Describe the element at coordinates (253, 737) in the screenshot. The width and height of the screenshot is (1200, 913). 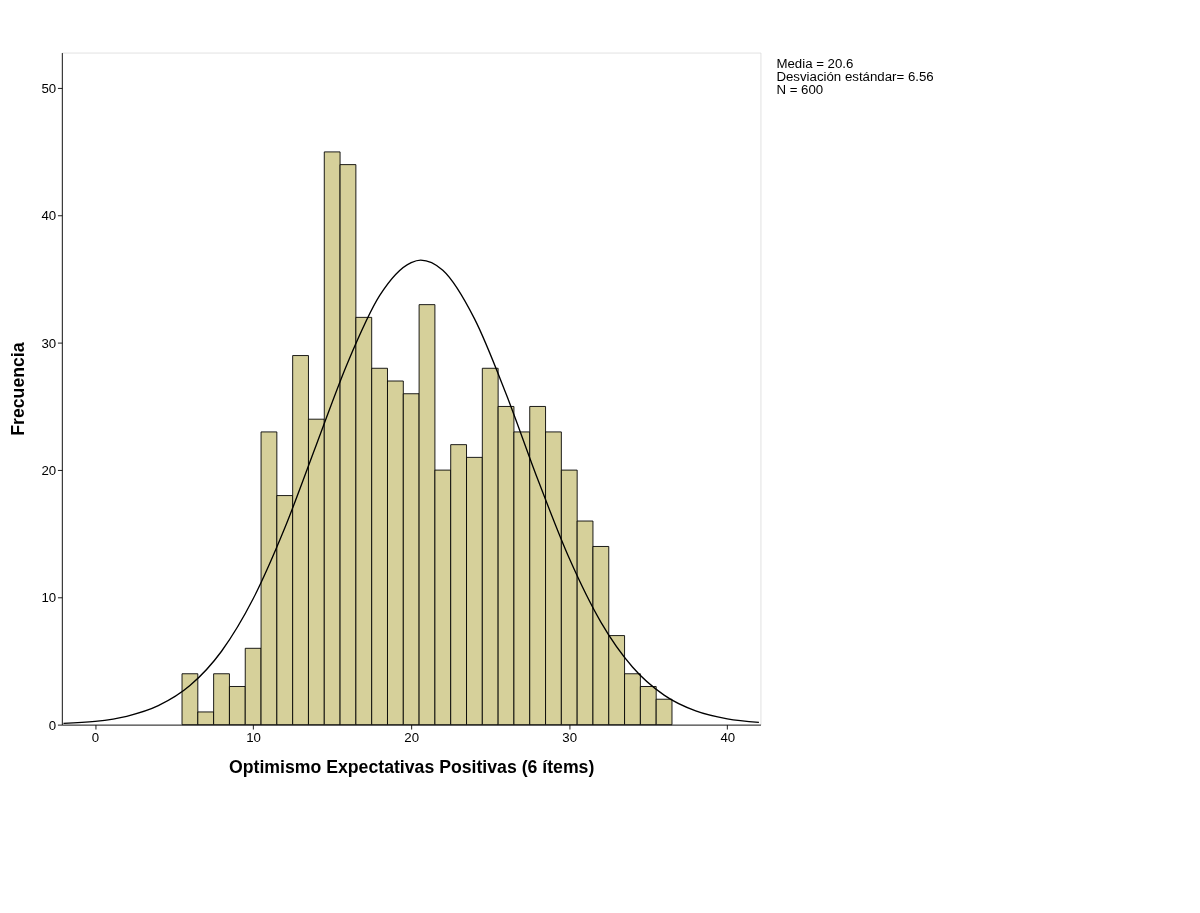
I see `x-tick-label: 10` at that location.